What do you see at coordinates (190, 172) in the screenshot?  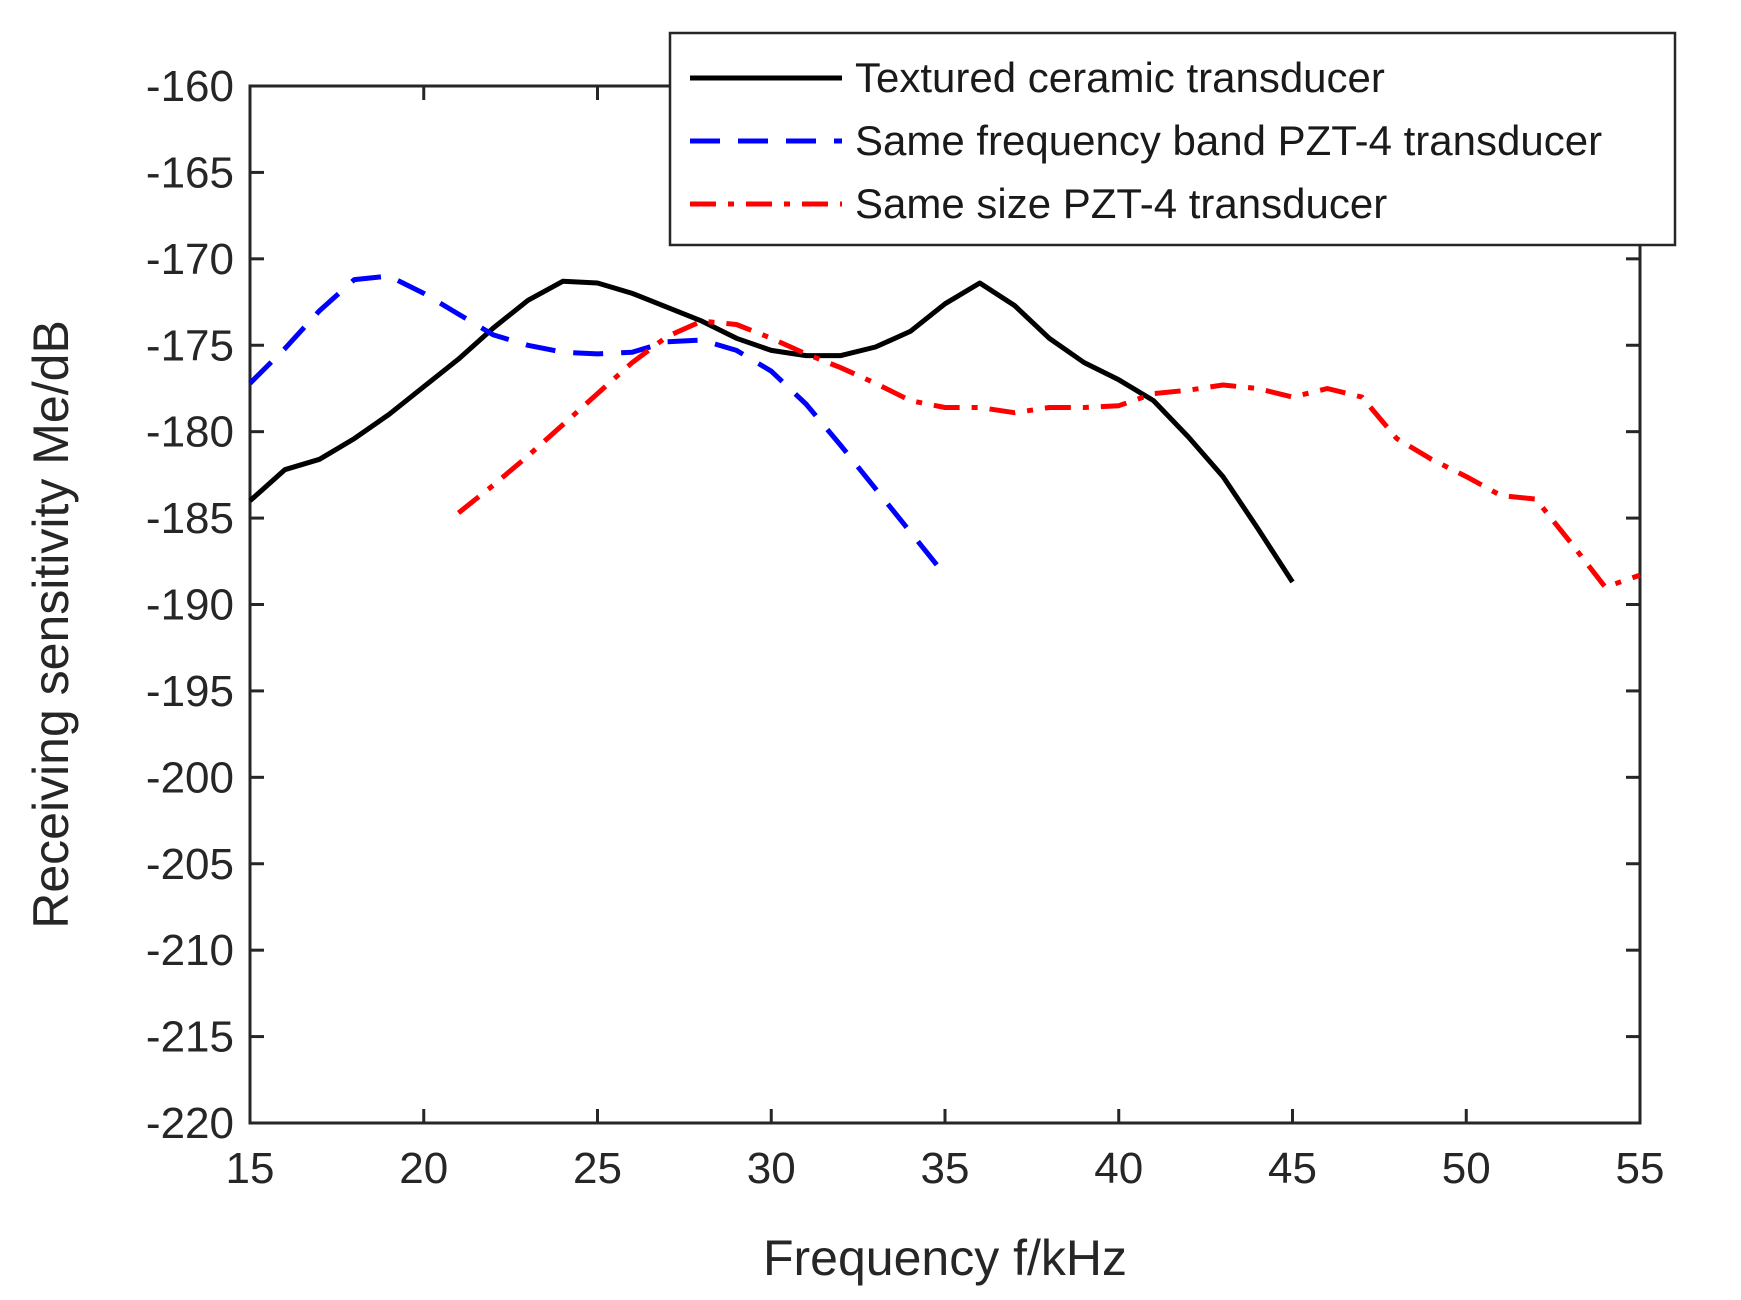 I see `y-tick-label: -165` at bounding box center [190, 172].